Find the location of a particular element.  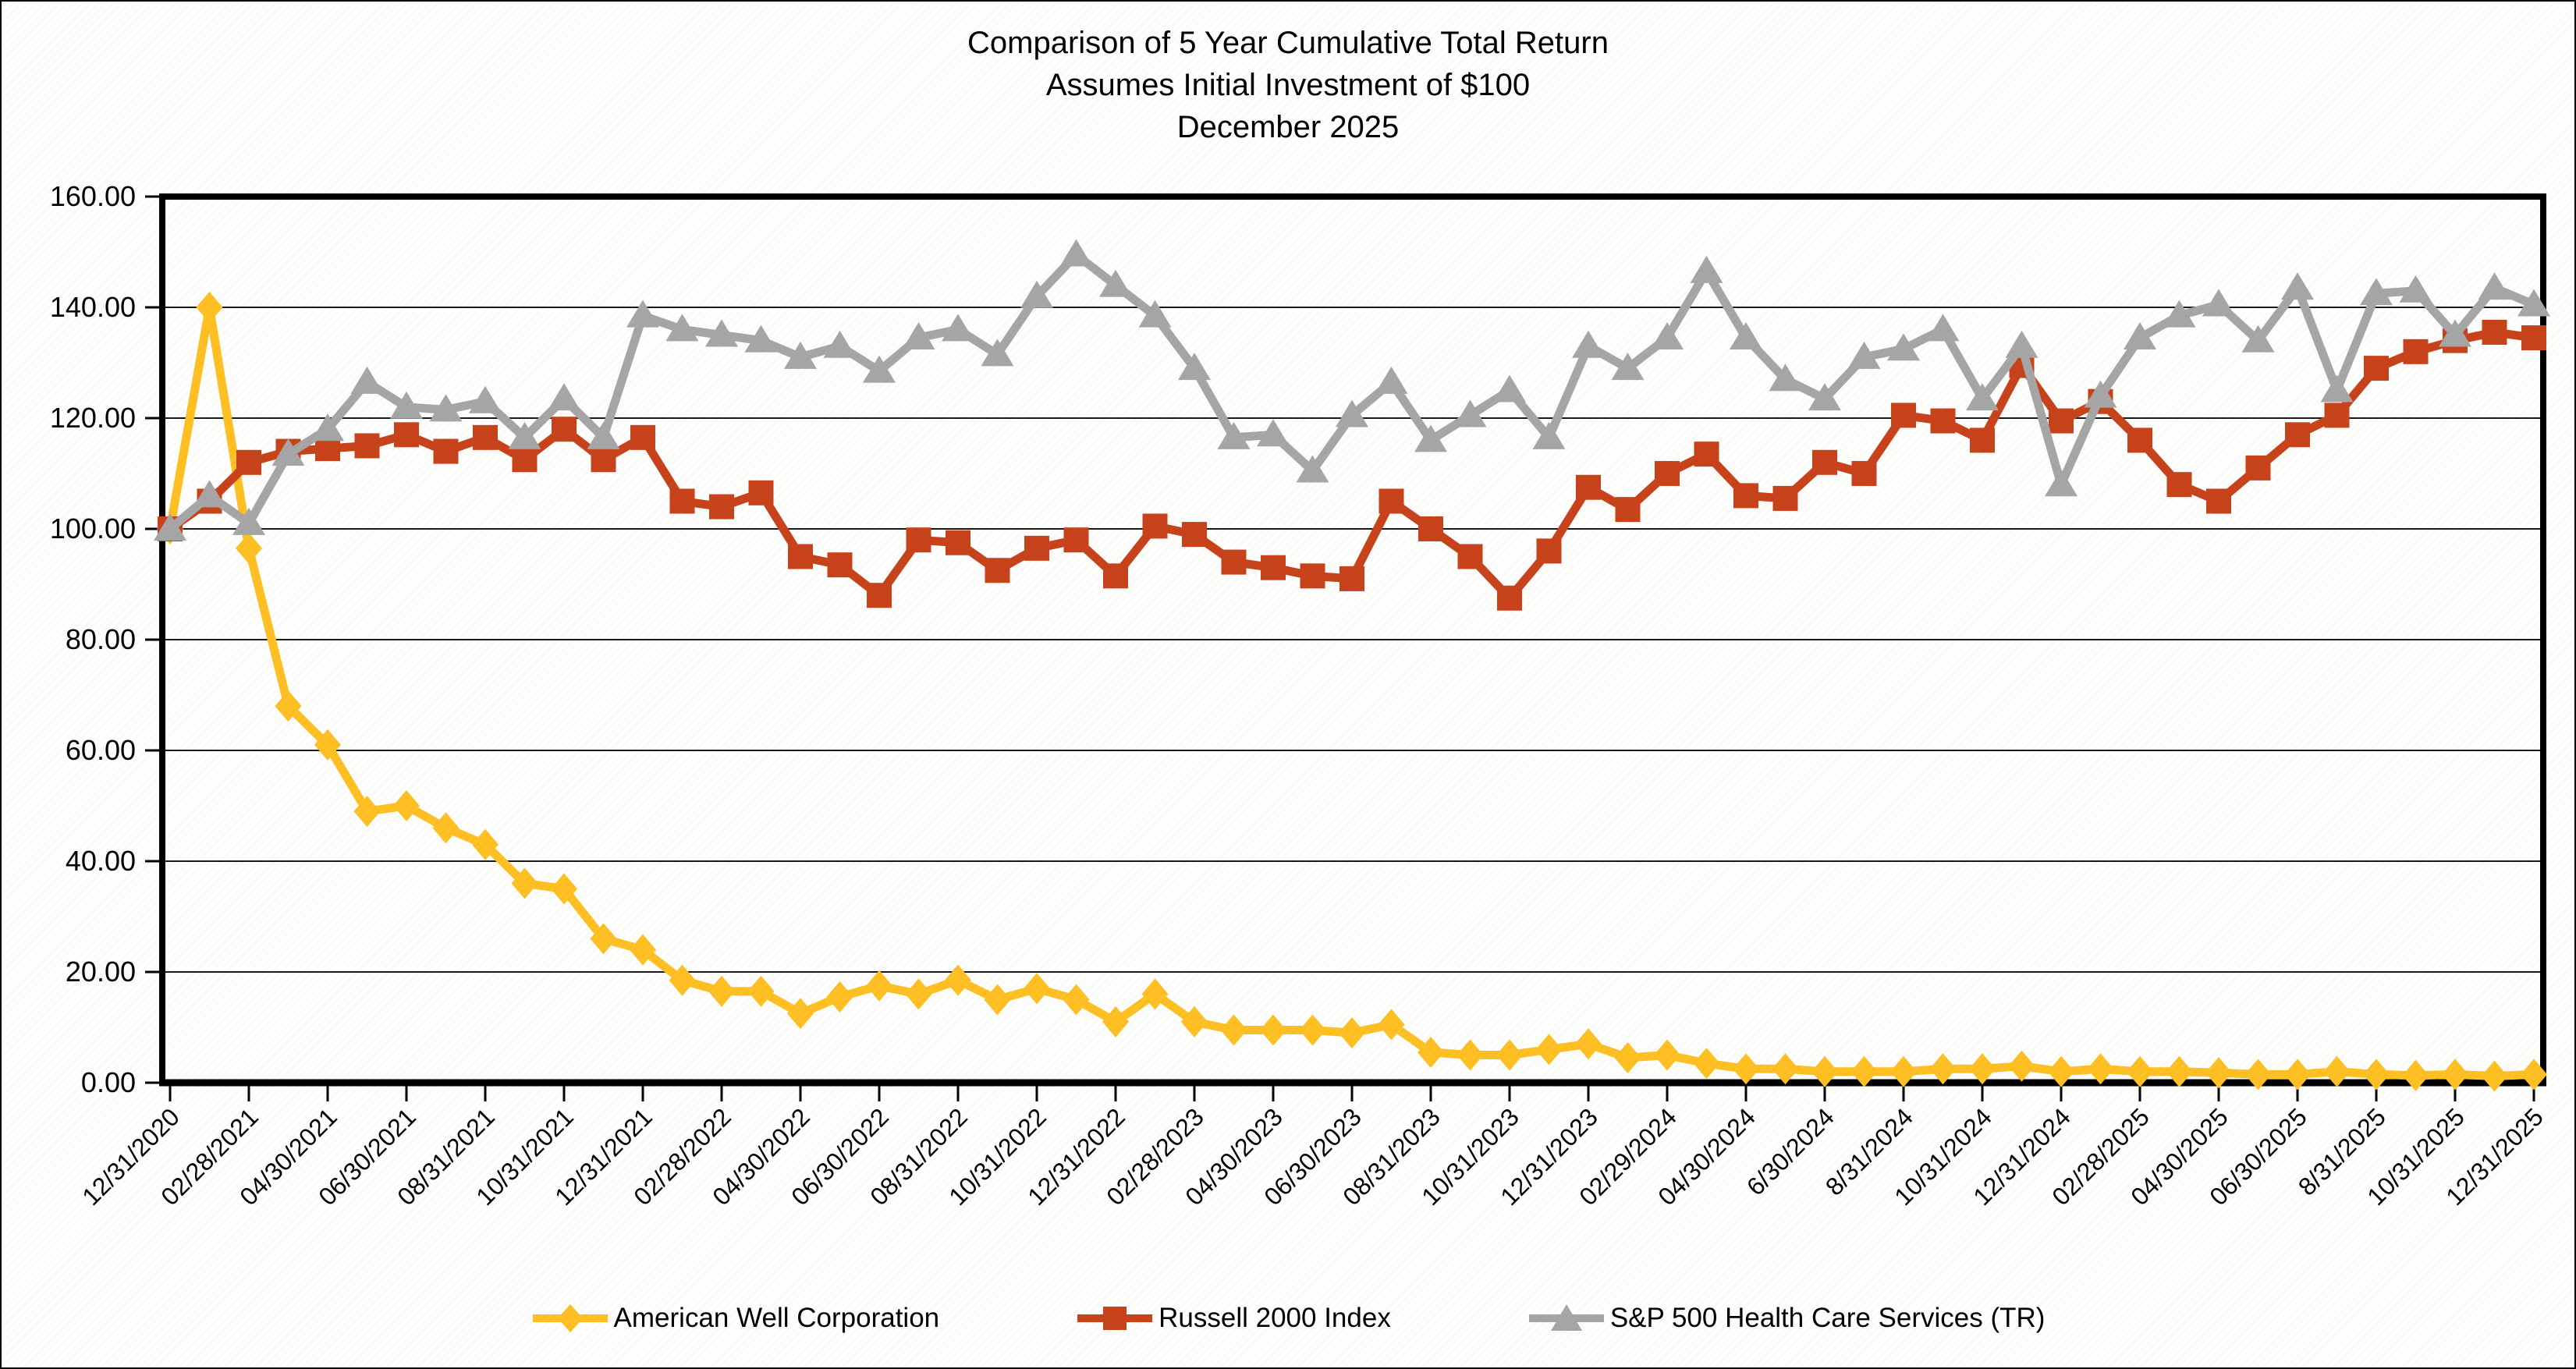

y-tick-label: 20.00 is located at coordinates (101, 972).